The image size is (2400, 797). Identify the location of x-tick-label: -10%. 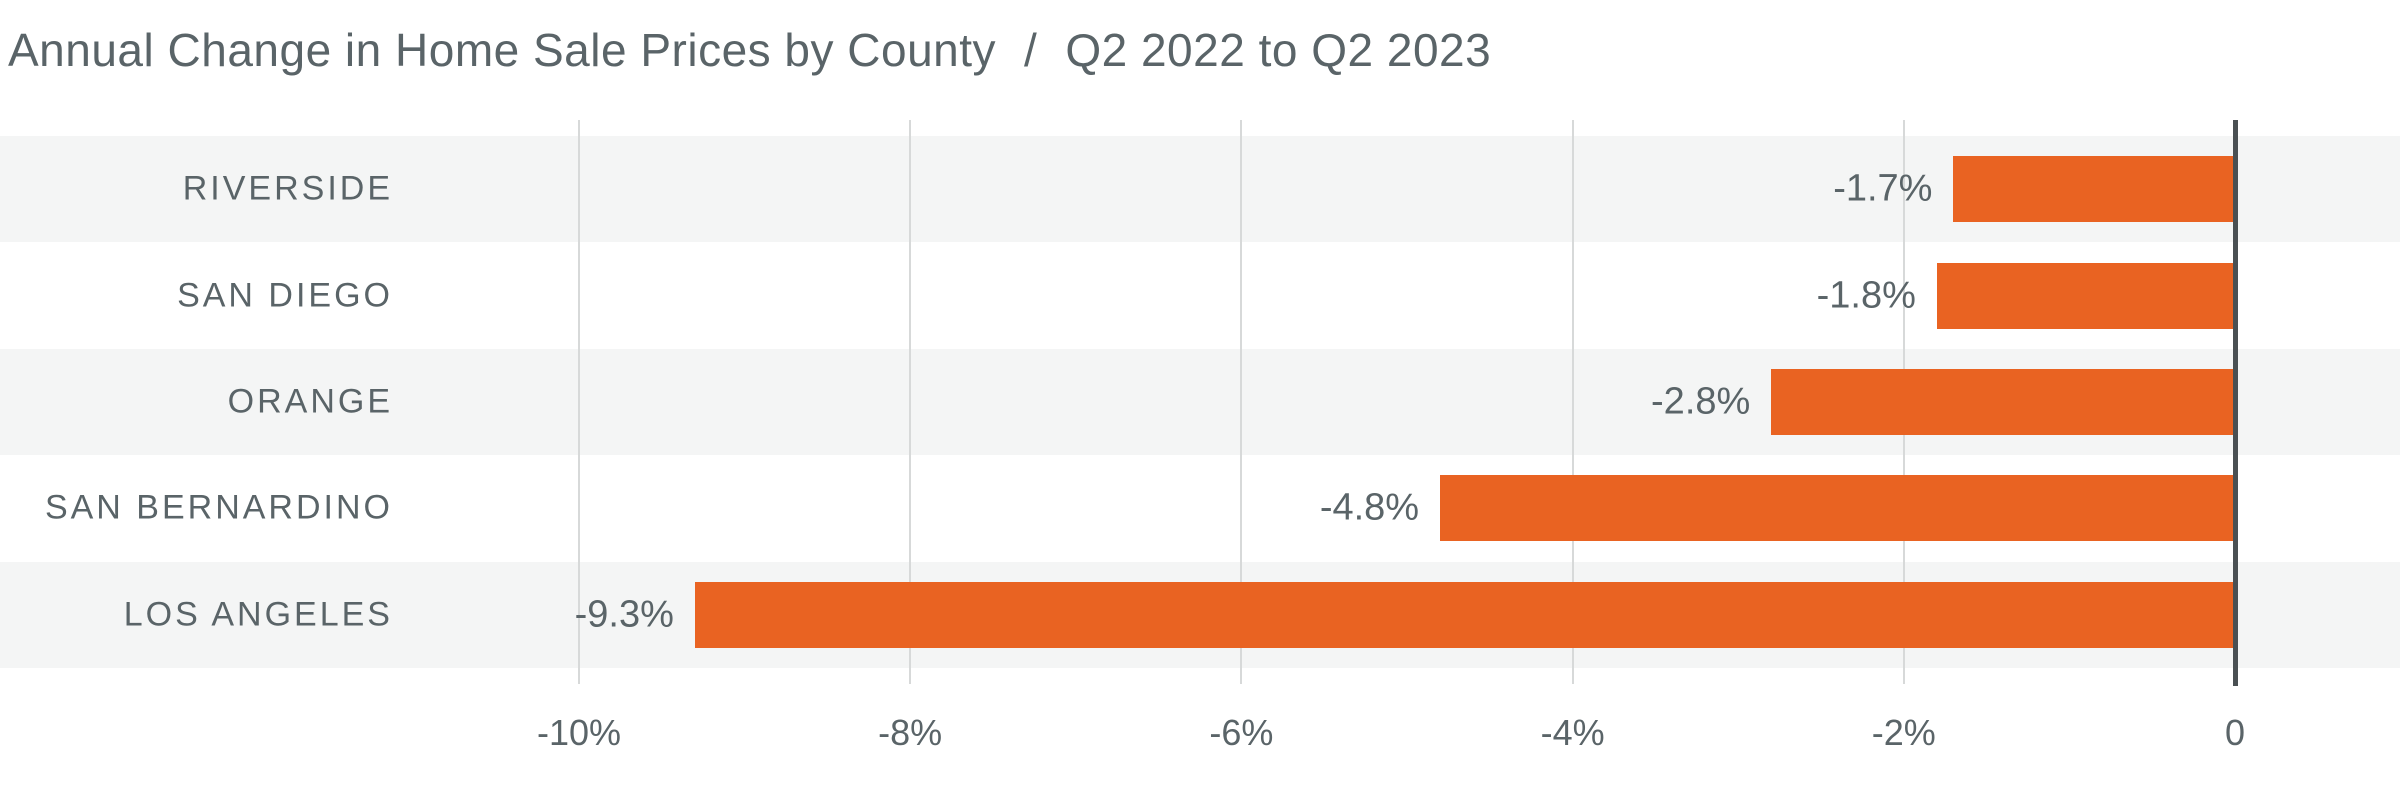
(579, 732).